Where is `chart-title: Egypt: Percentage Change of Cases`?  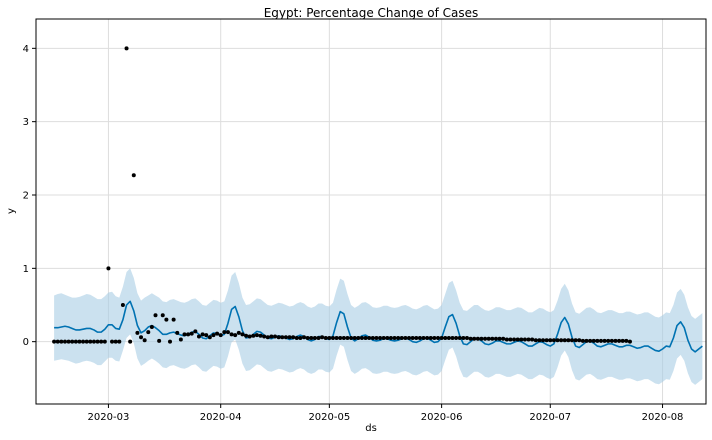
chart-title: Egypt: Percentage Change of Cases is located at coordinates (371, 13).